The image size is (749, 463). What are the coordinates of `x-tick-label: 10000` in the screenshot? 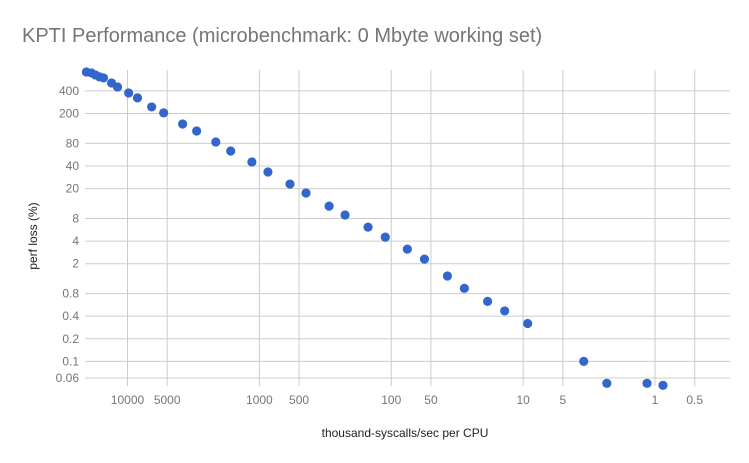 It's located at (128, 400).